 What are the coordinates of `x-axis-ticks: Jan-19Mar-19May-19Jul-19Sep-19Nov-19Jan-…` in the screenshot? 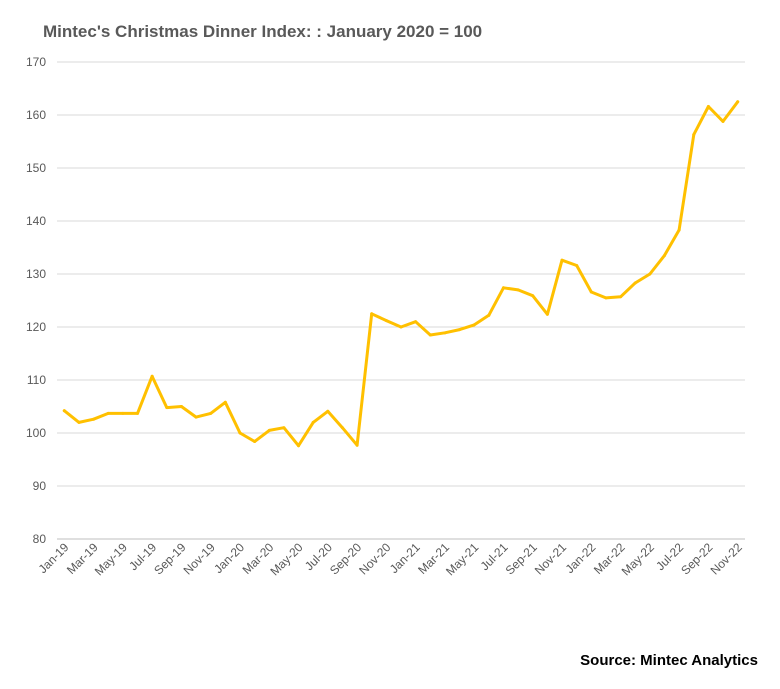 It's located at (390, 559).